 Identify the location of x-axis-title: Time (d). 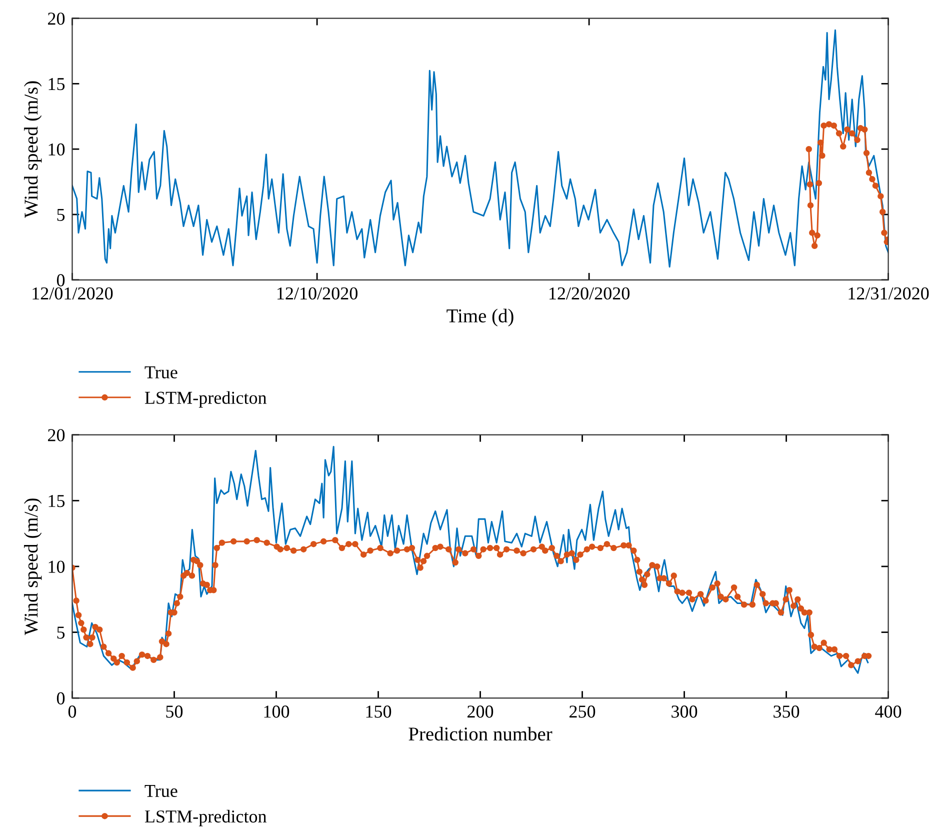
(480, 317).